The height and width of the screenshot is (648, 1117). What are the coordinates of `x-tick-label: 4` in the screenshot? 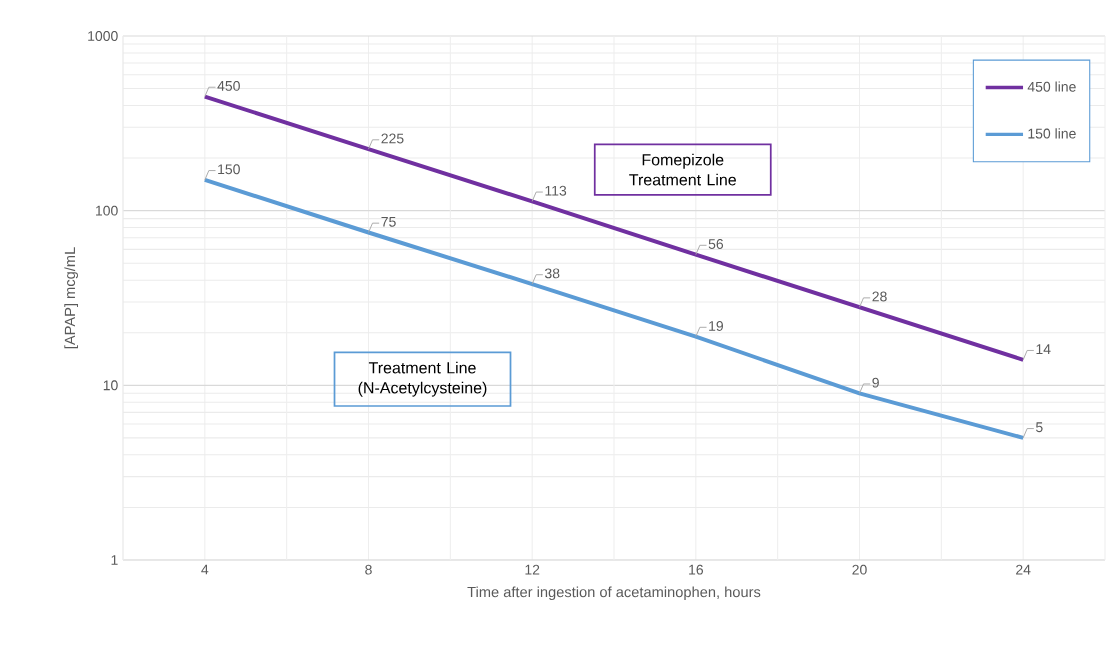 It's located at (205, 569).